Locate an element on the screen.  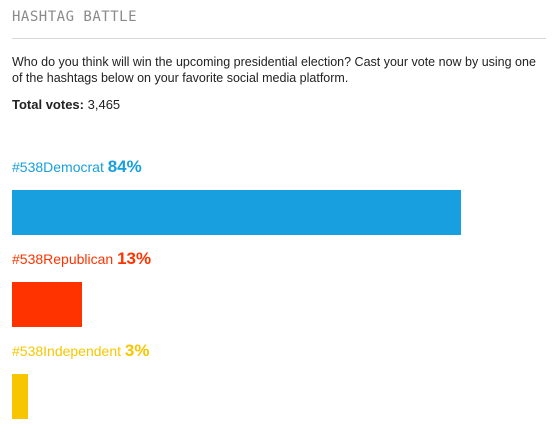
option-republican: #538Republican 13% is located at coordinates (81, 288).